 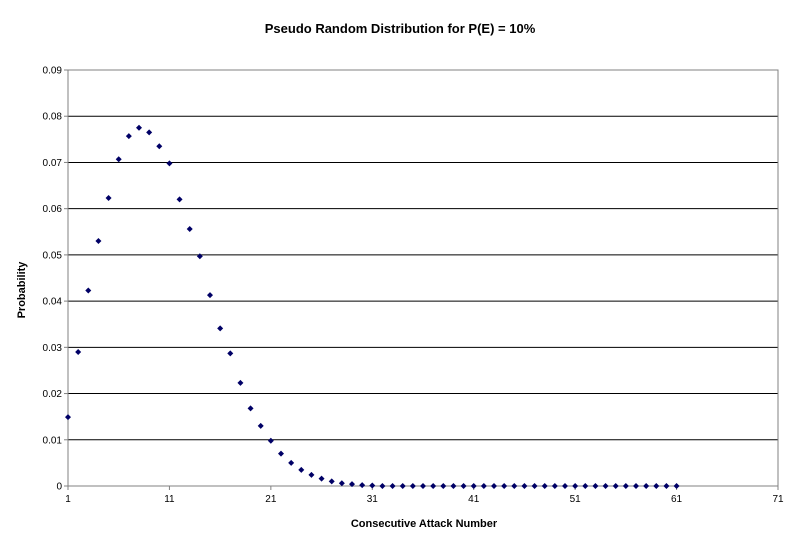 I want to click on x-tick-label: 41, so click(x=474, y=499).